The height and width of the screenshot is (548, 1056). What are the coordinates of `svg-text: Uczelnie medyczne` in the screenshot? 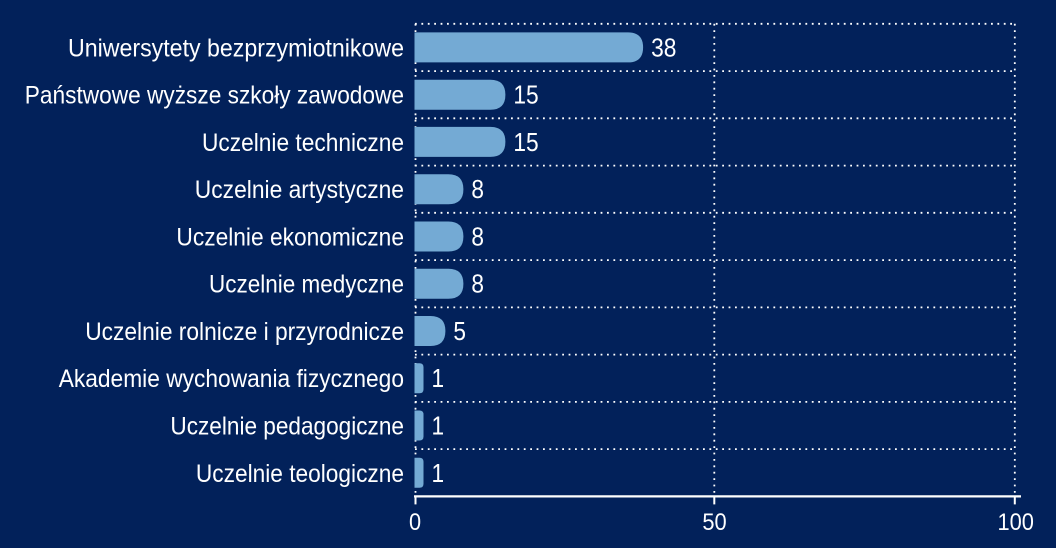 It's located at (306, 285).